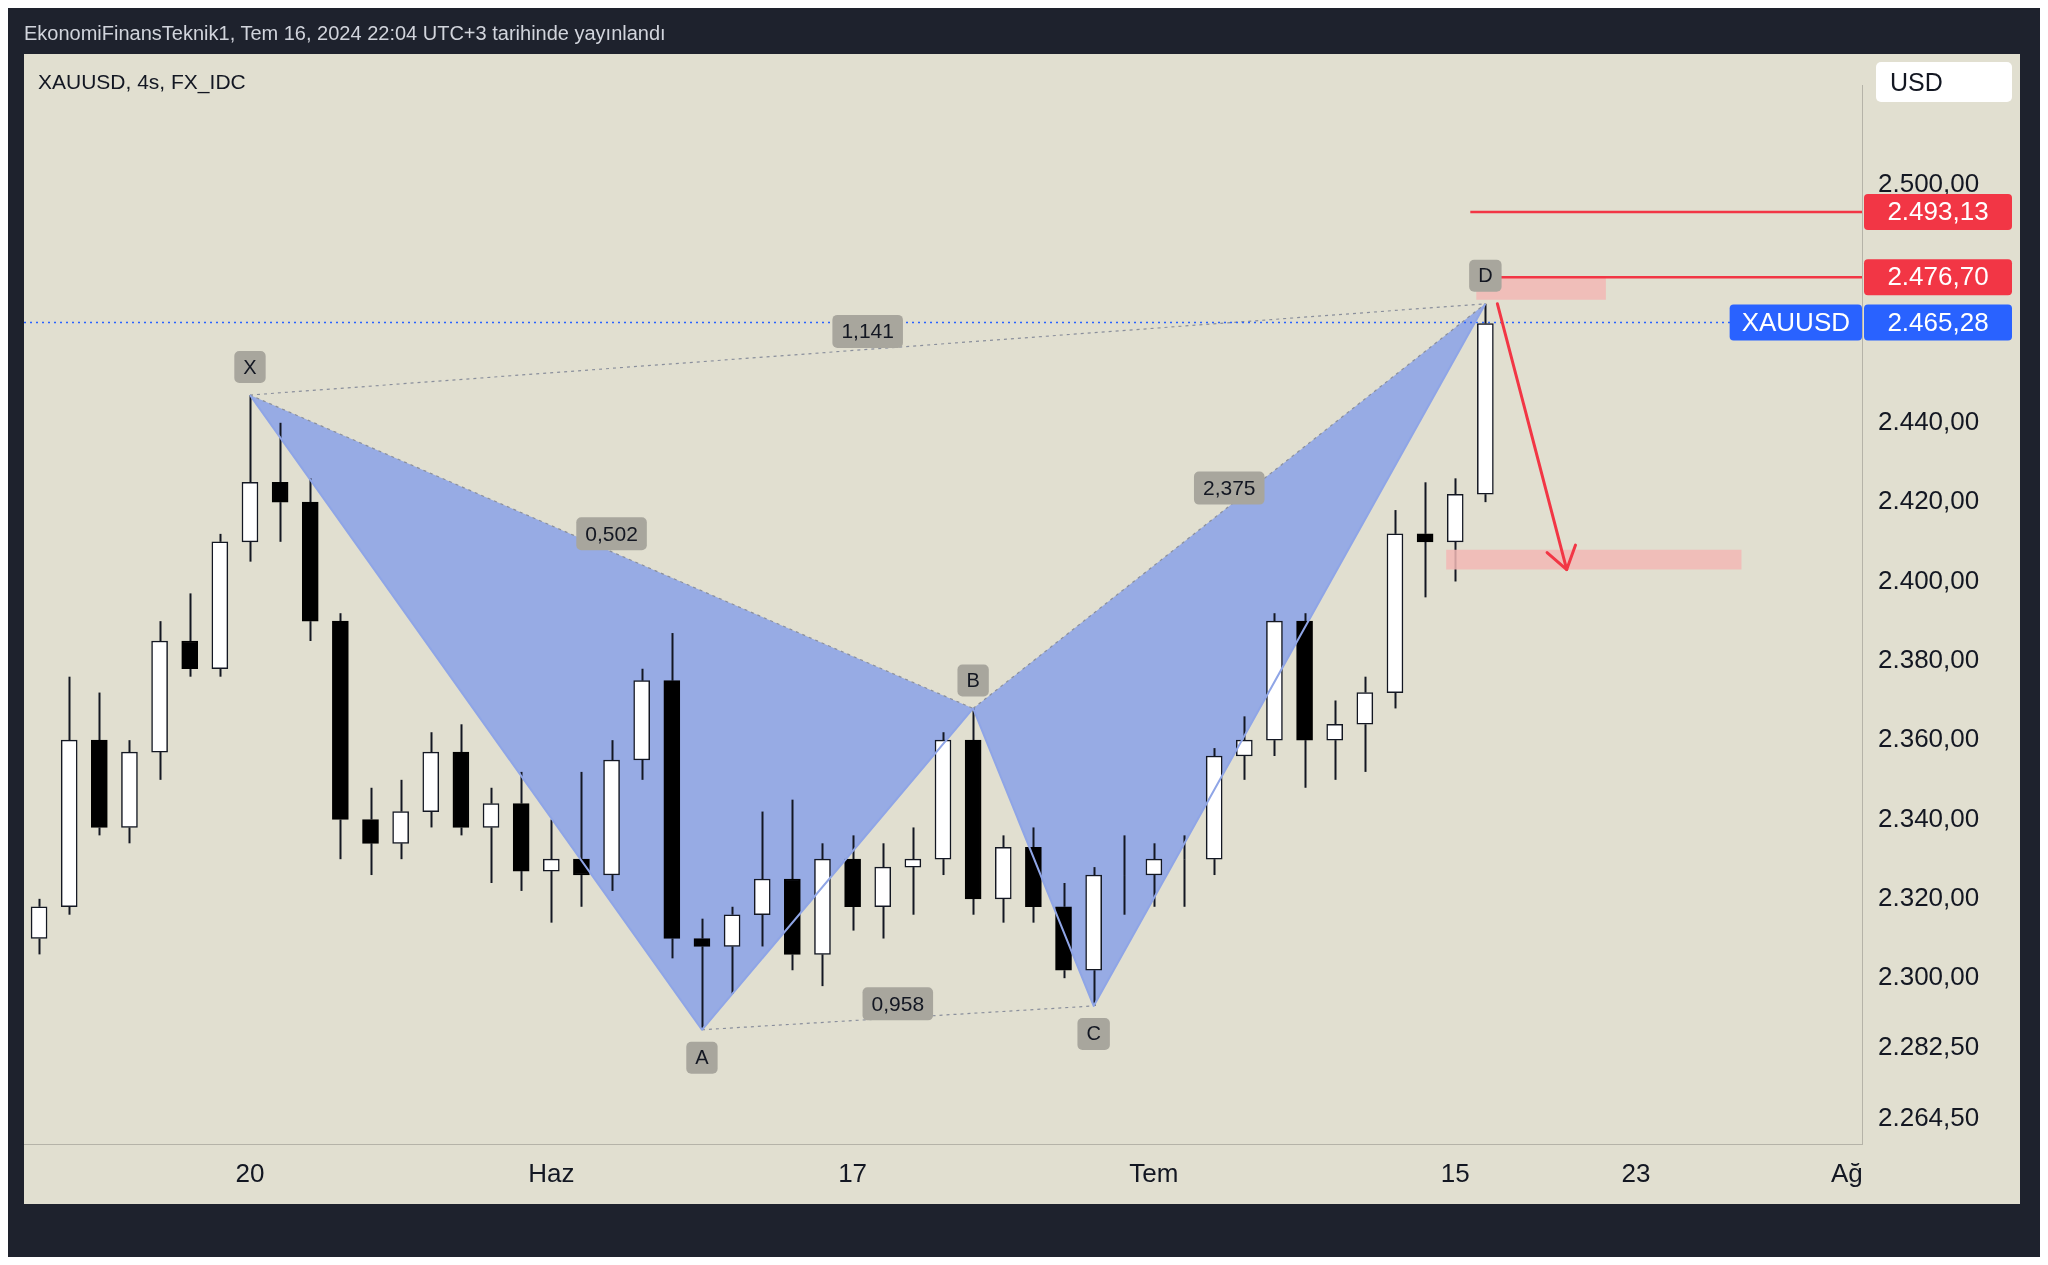  I want to click on ref-line-label: 2.465,28, so click(1938, 321).